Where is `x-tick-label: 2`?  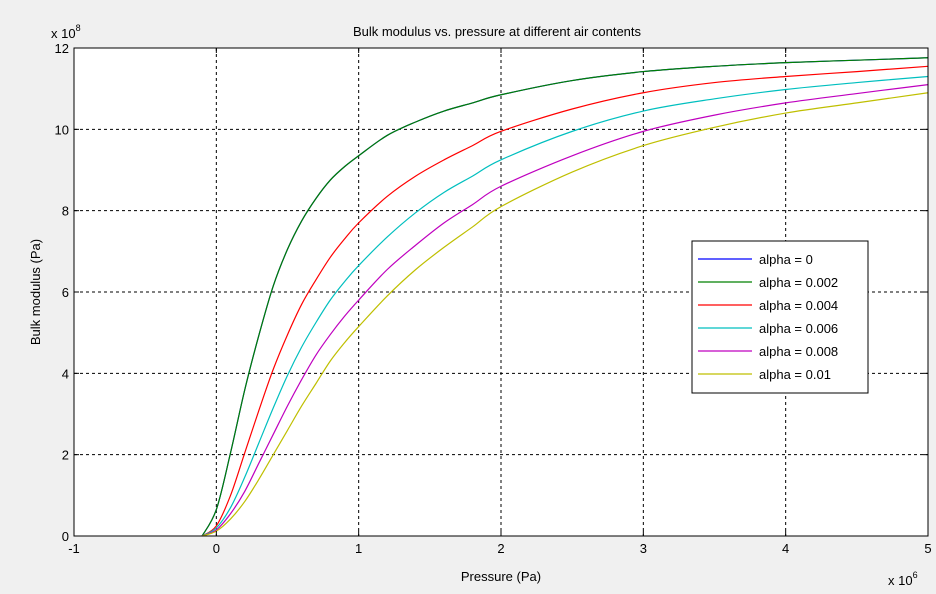 x-tick-label: 2 is located at coordinates (500, 548).